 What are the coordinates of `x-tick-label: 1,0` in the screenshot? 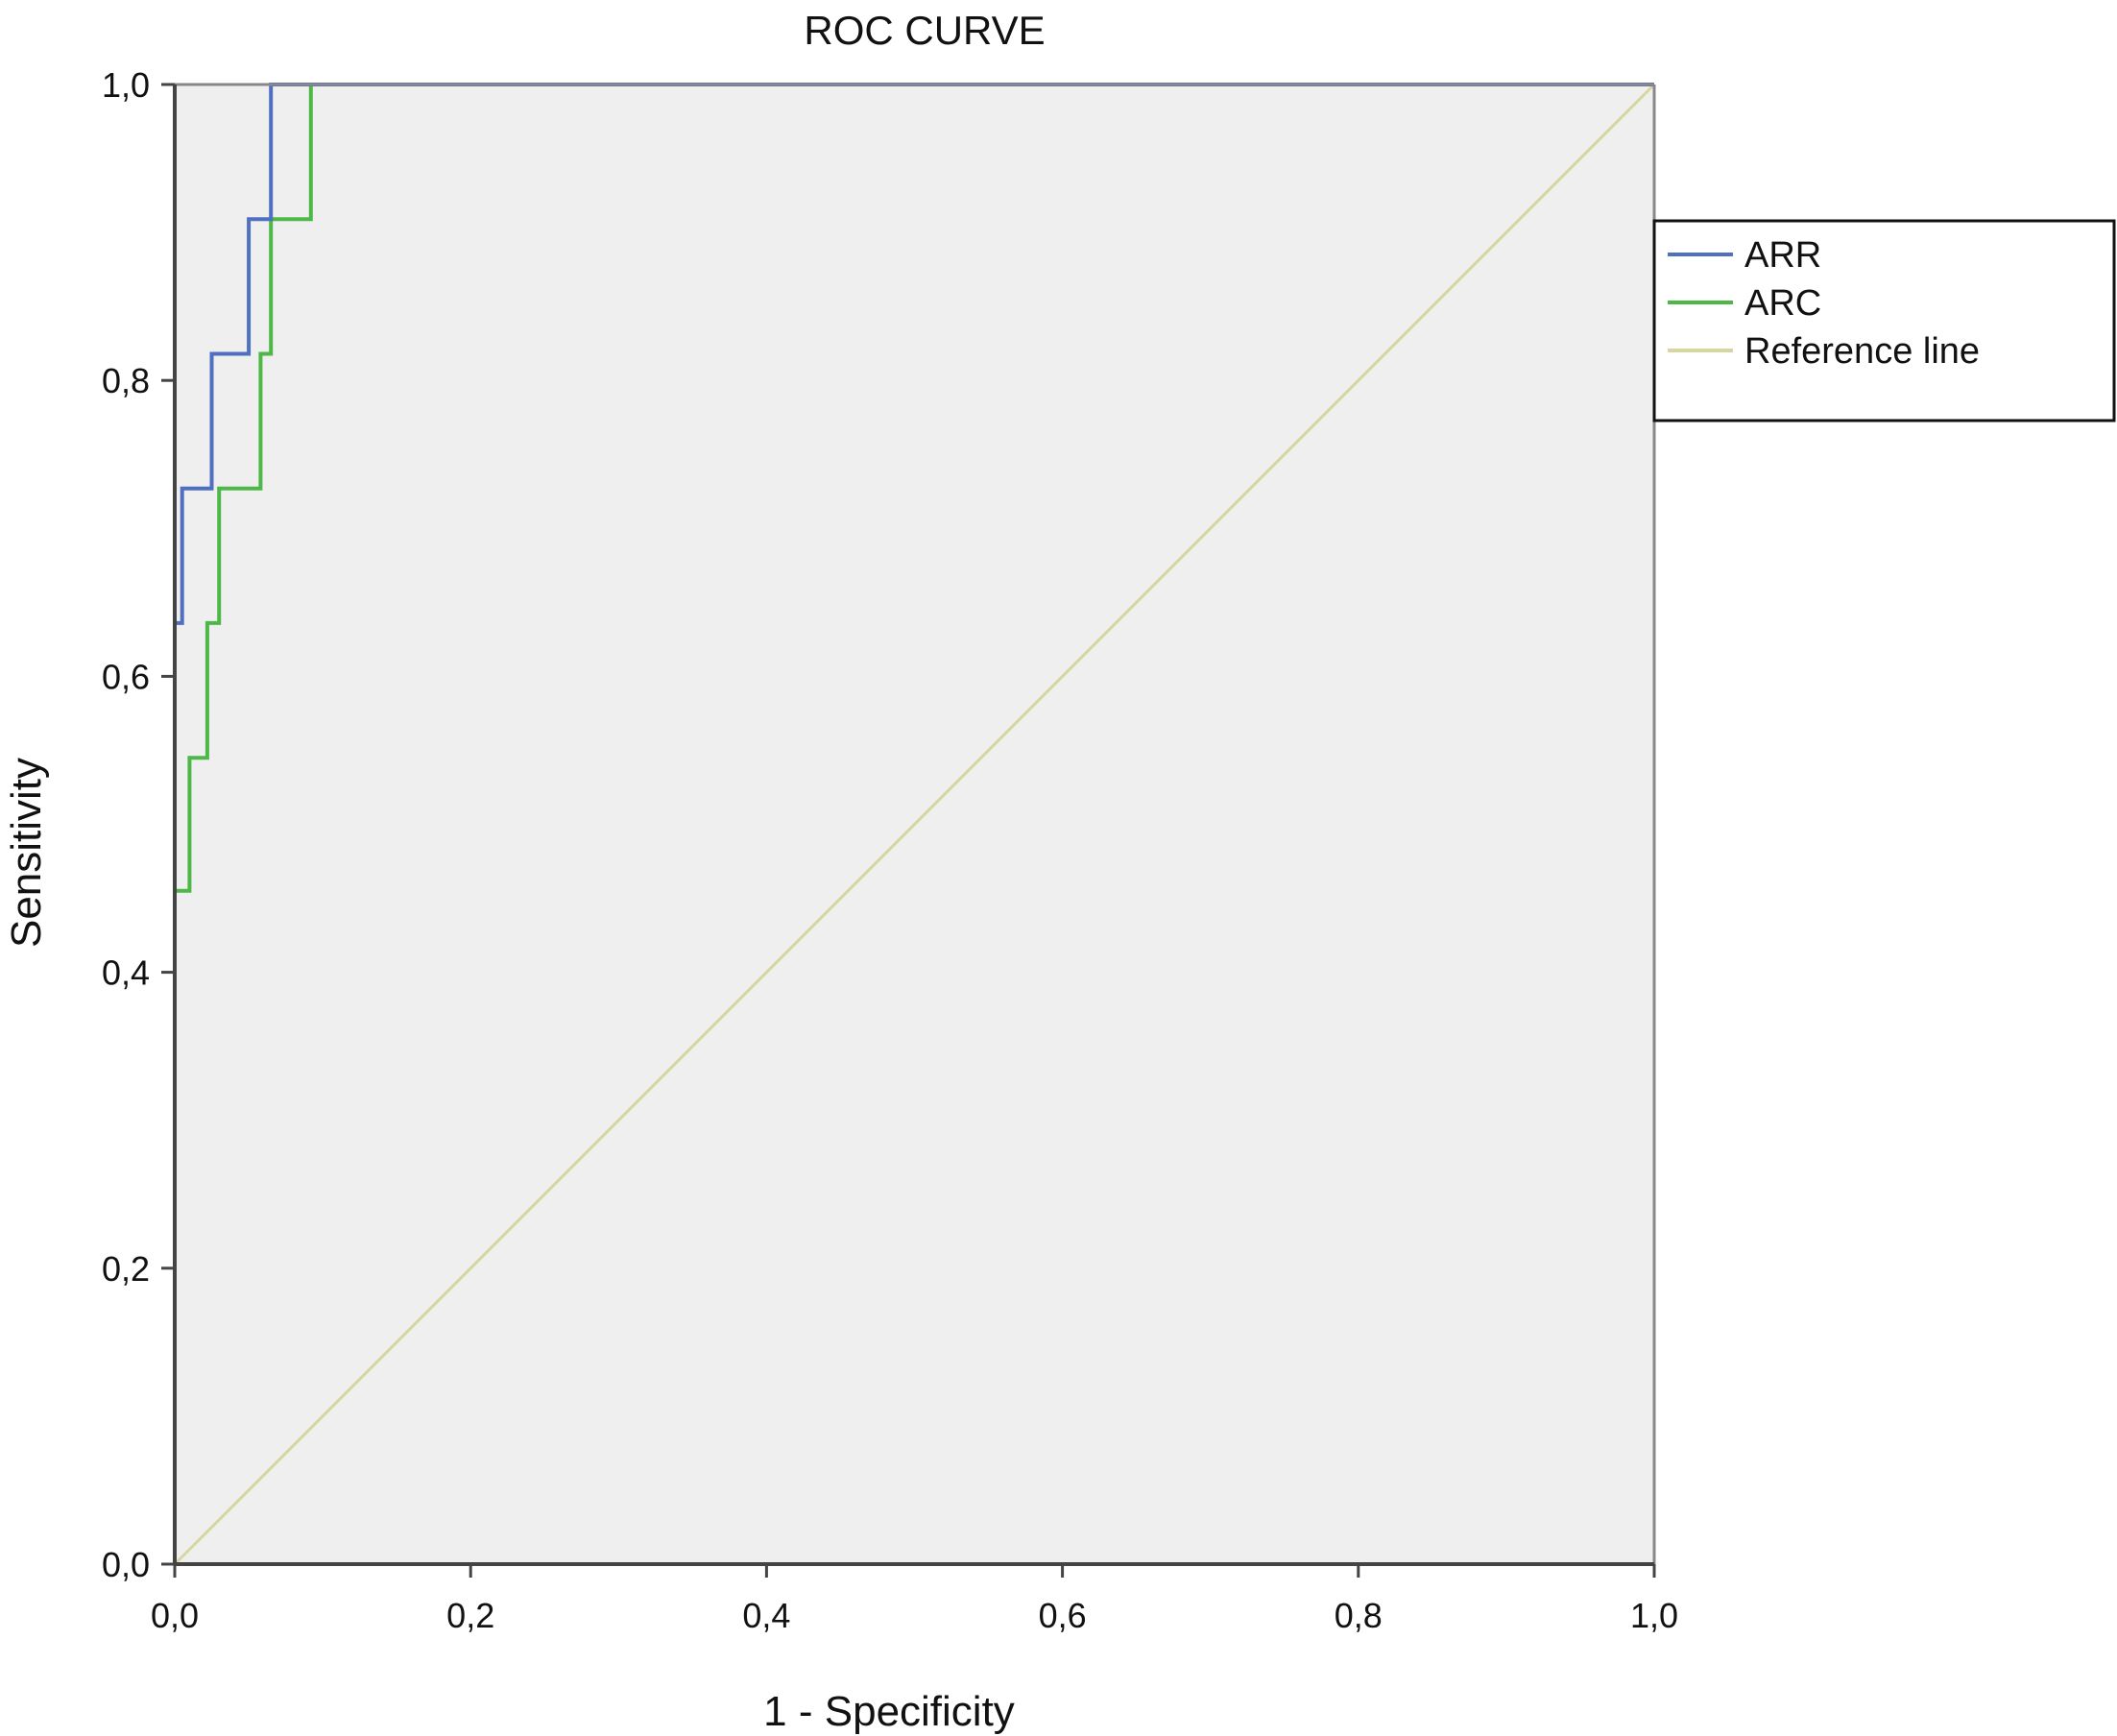 It's located at (1654, 1615).